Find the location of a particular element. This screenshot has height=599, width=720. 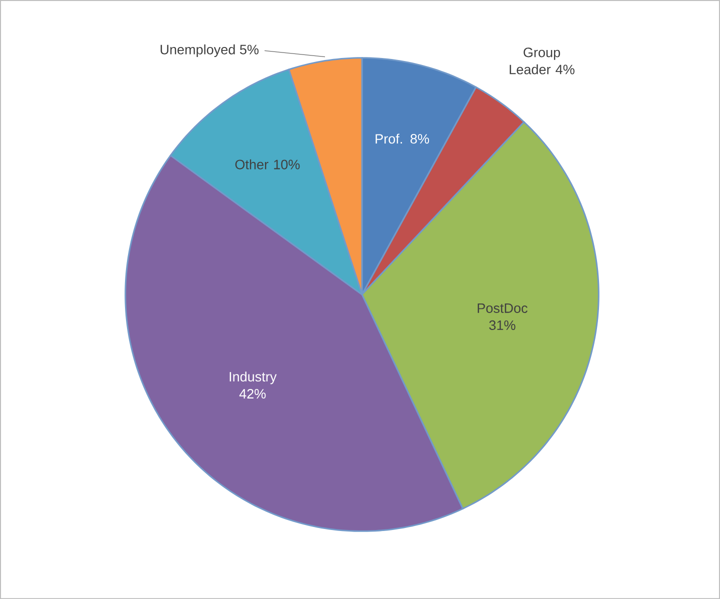

slice-label: PostDoc is located at coordinates (503, 308).